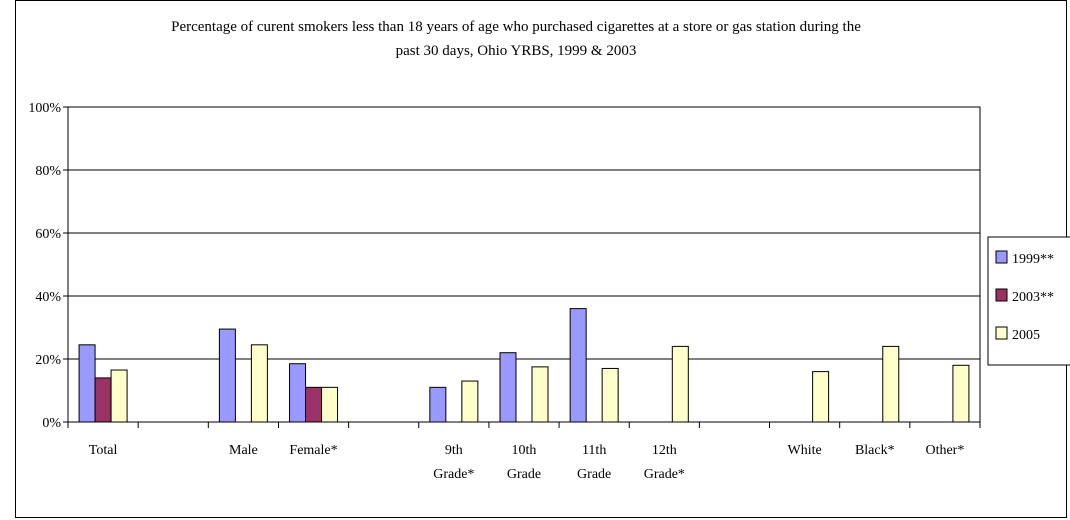 The height and width of the screenshot is (520, 1070). Describe the element at coordinates (610, 395) in the screenshot. I see `bar-2005-11th` at that location.